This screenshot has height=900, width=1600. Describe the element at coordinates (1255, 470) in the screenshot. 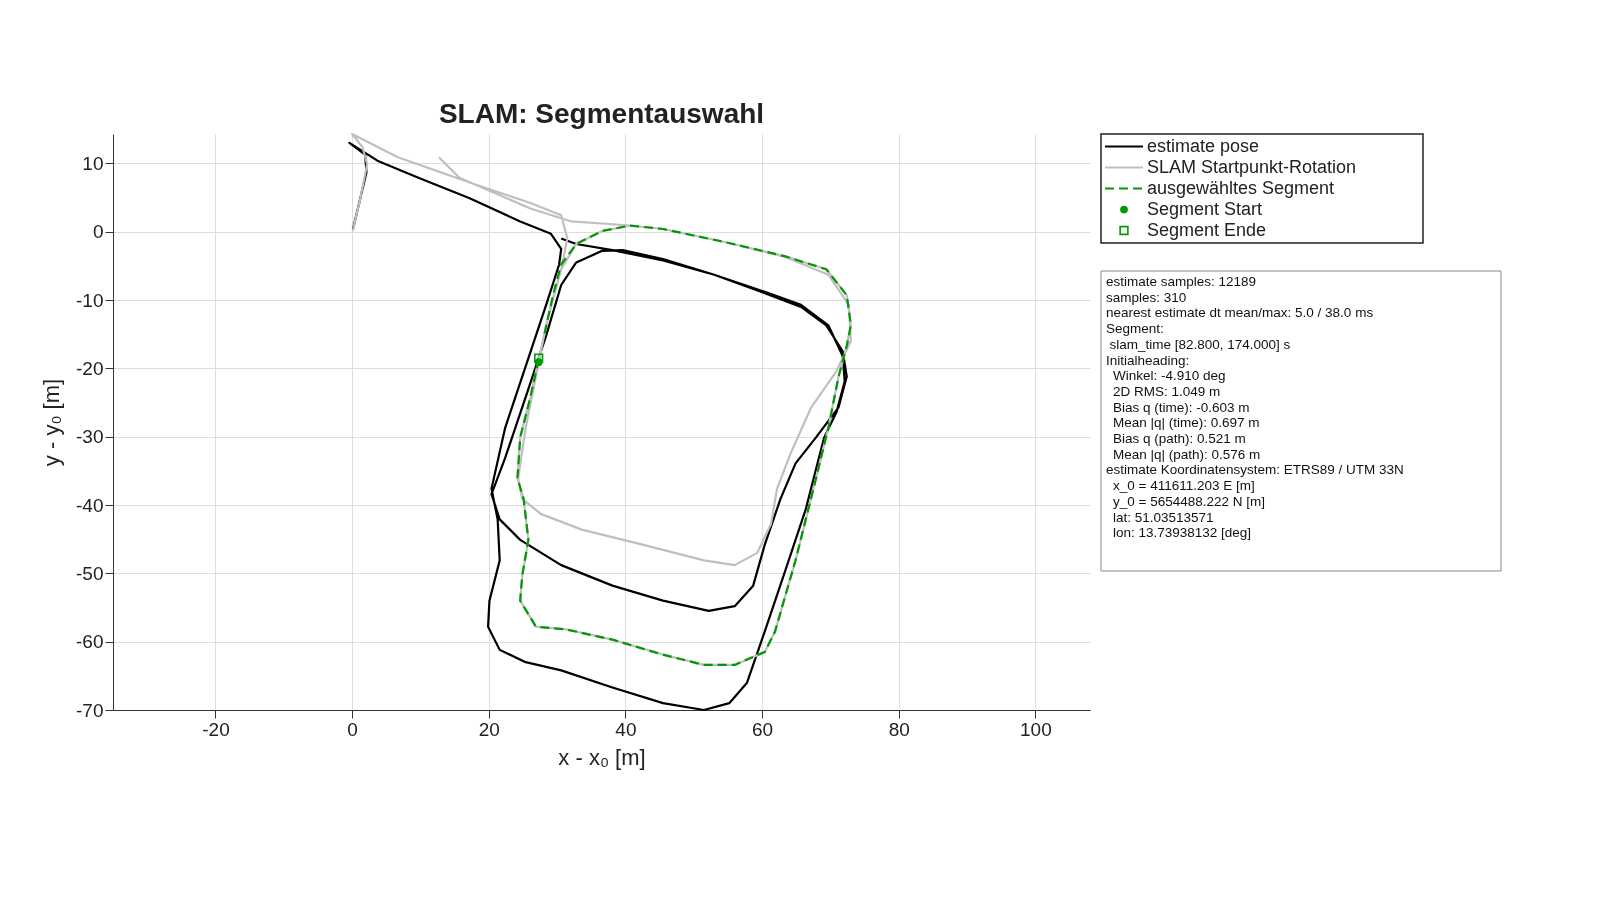

I see `text: estimate Koordinatensystem: ETRS89 / UTM 33N` at that location.